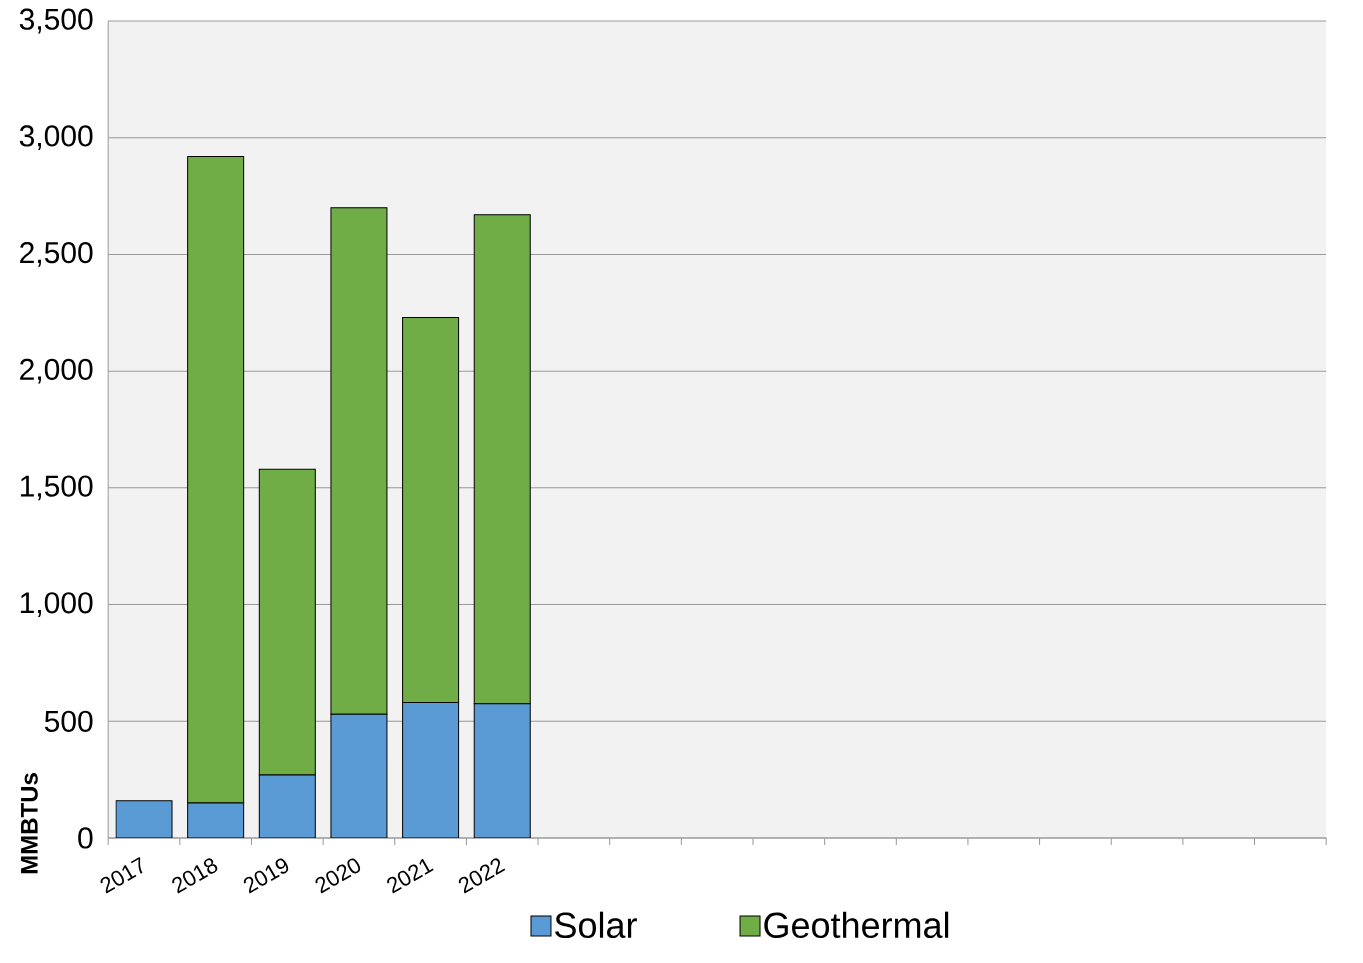 The height and width of the screenshot is (963, 1363). What do you see at coordinates (144, 819) in the screenshot?
I see `bar` at bounding box center [144, 819].